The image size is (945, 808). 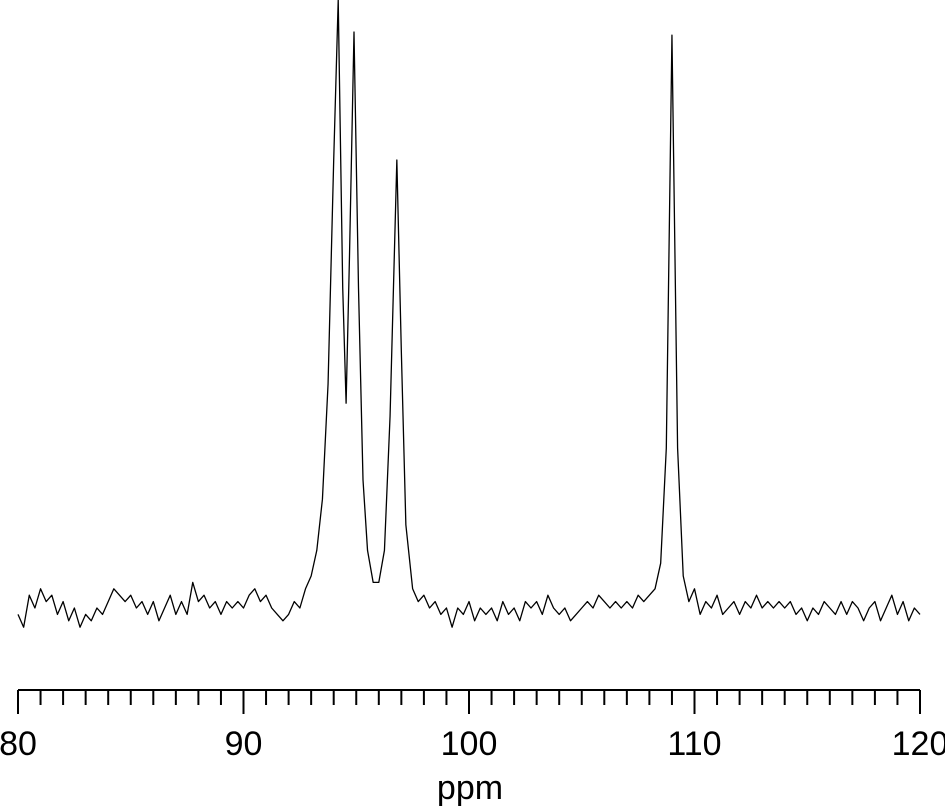 I want to click on x-tick-label: 90, so click(x=244, y=744).